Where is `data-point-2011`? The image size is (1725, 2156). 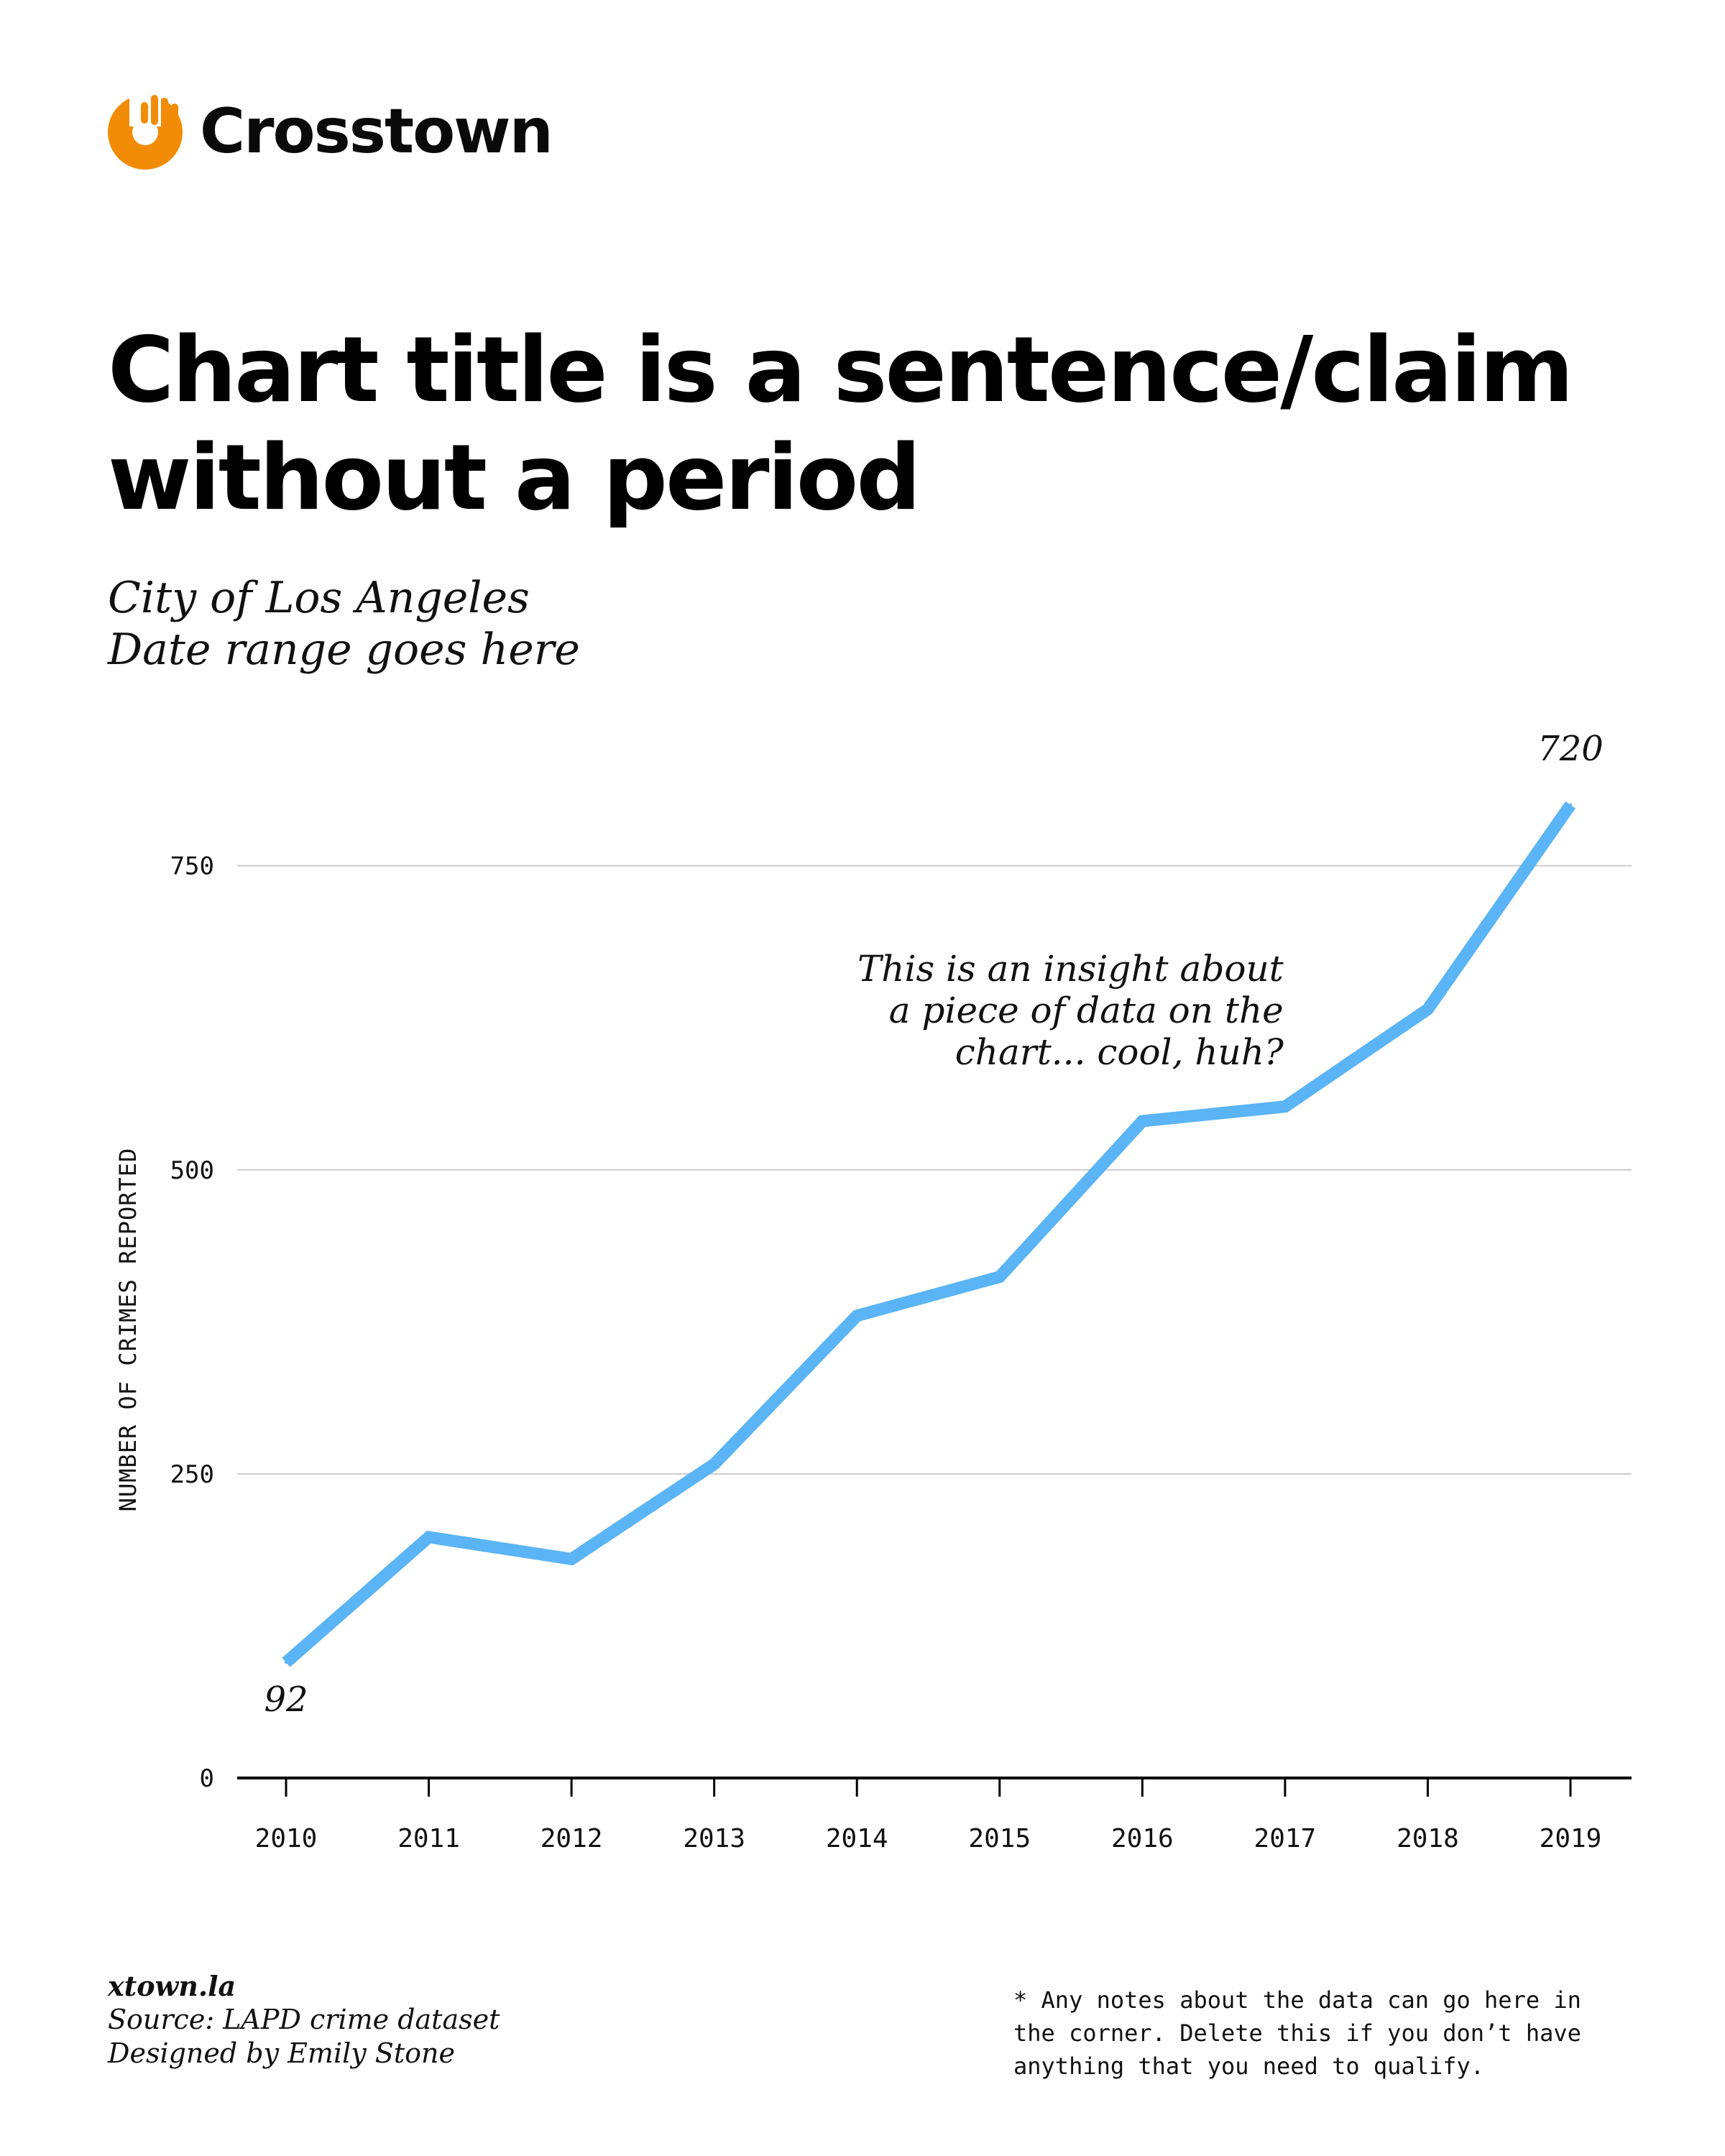
data-point-2011 is located at coordinates (429, 1537).